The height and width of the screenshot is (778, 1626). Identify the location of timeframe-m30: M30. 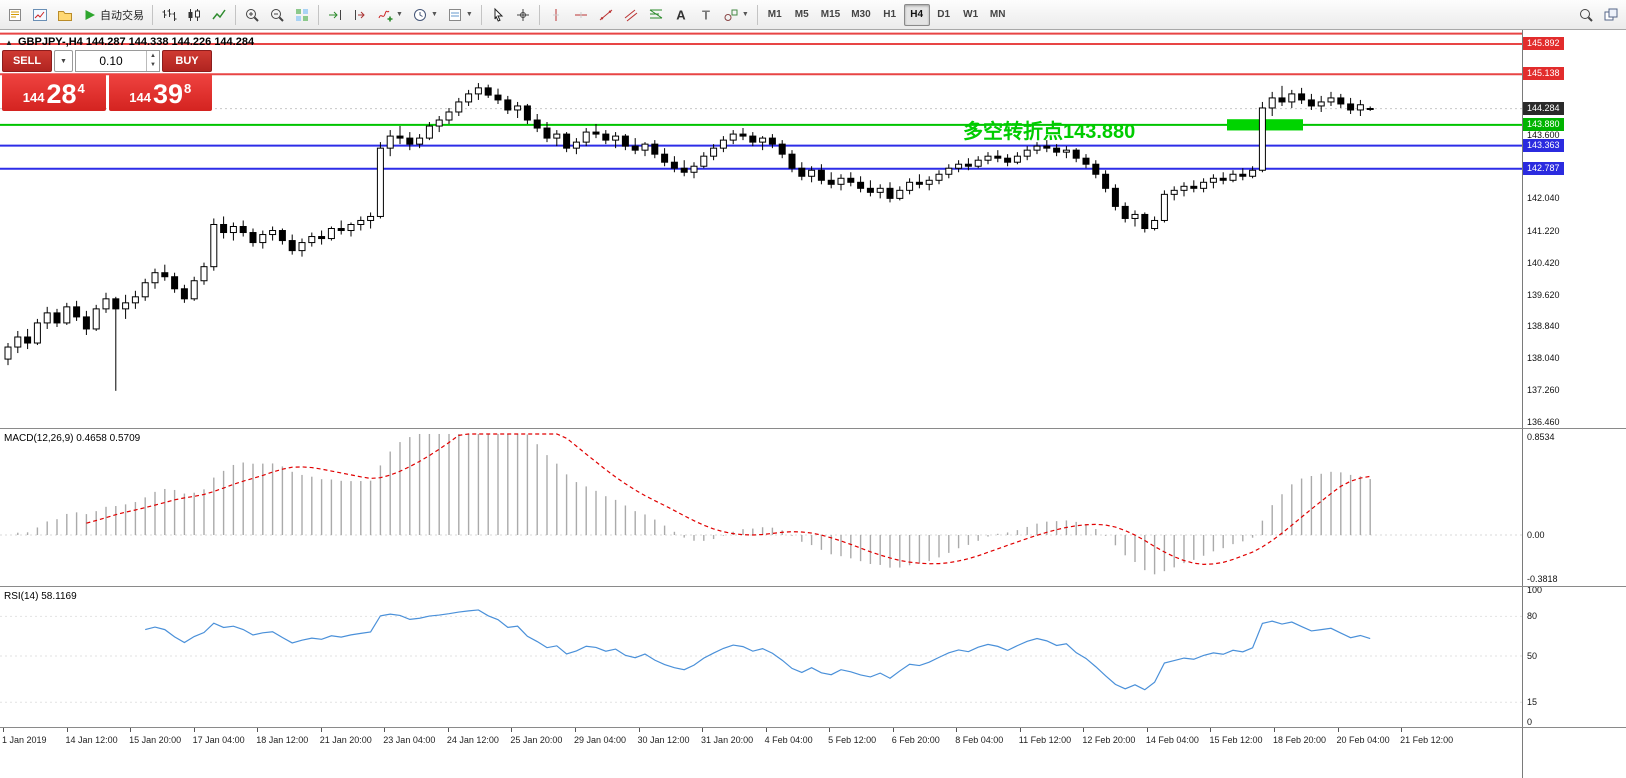
(860, 15).